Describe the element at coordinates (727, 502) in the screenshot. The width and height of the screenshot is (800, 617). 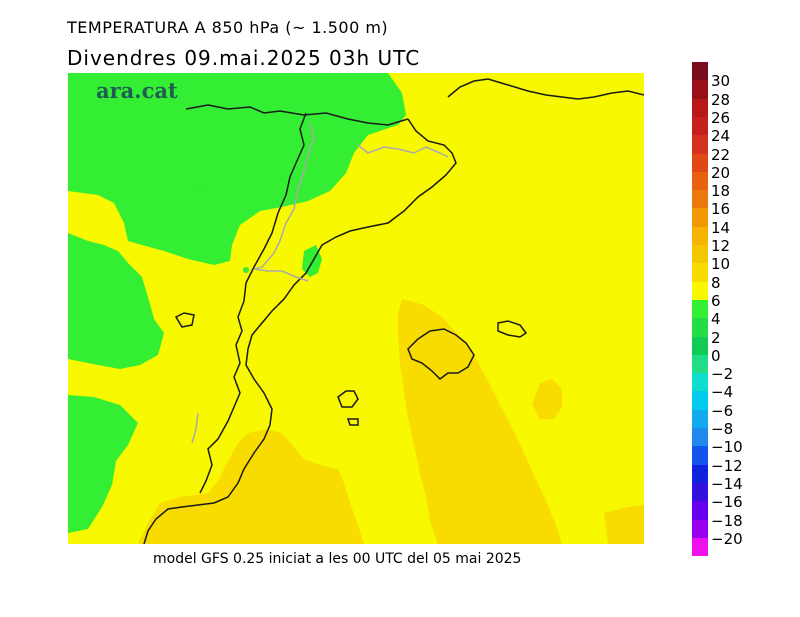
I see `color-scale-label: −16` at that location.